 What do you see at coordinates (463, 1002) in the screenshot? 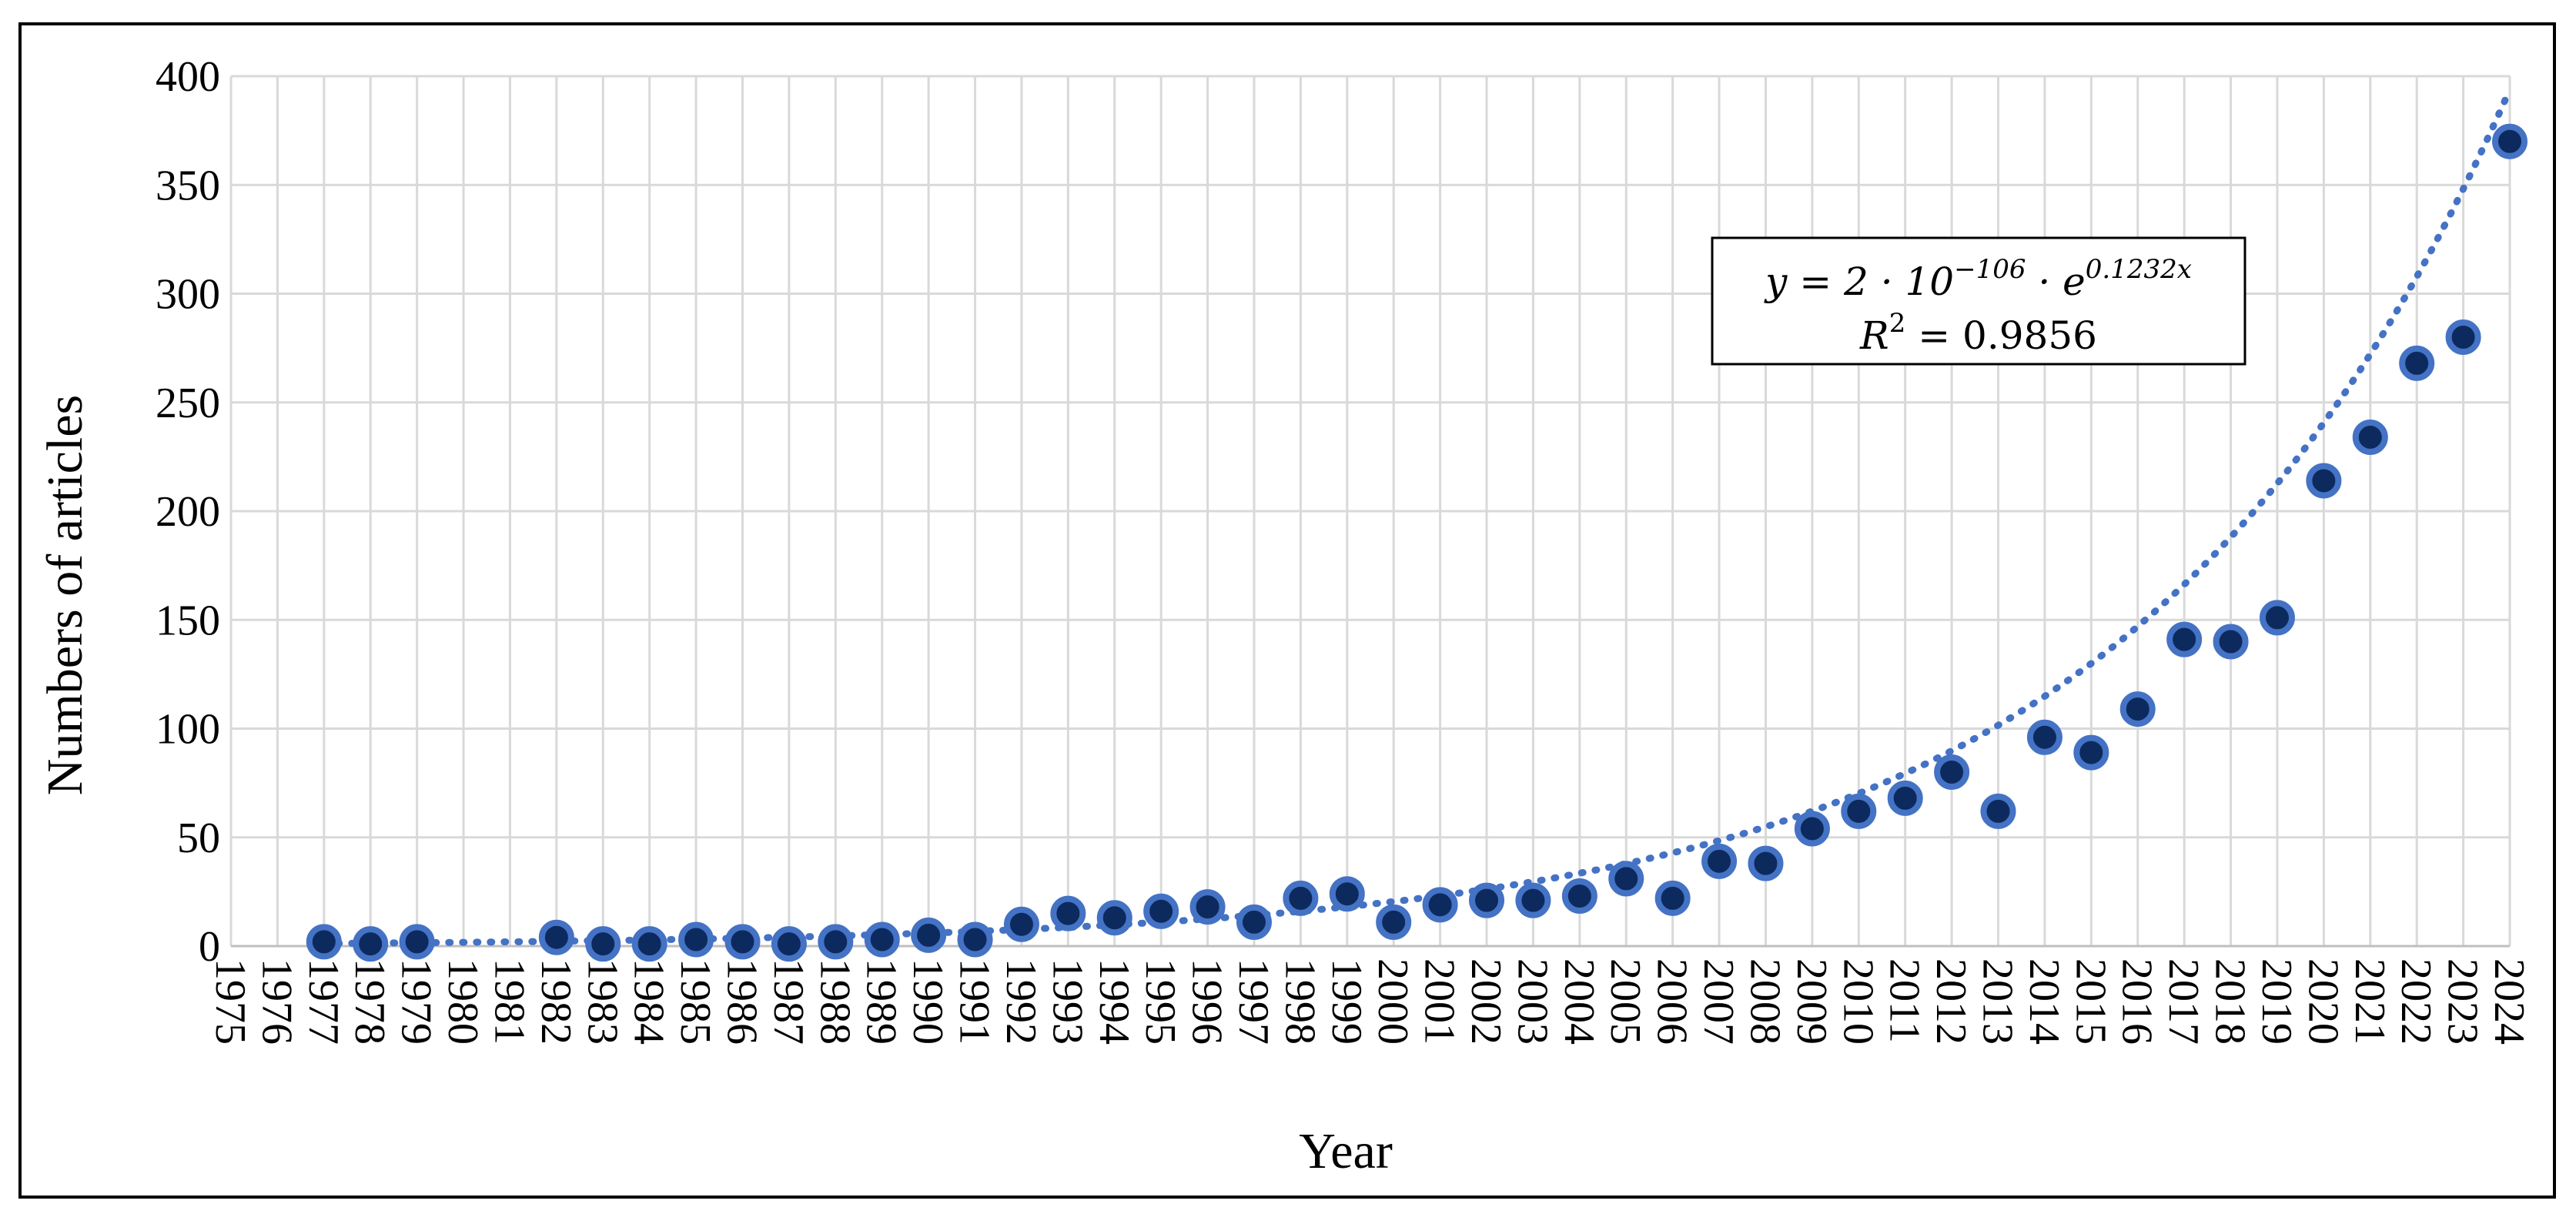
I see `x-tick-label: 1980` at bounding box center [463, 1002].